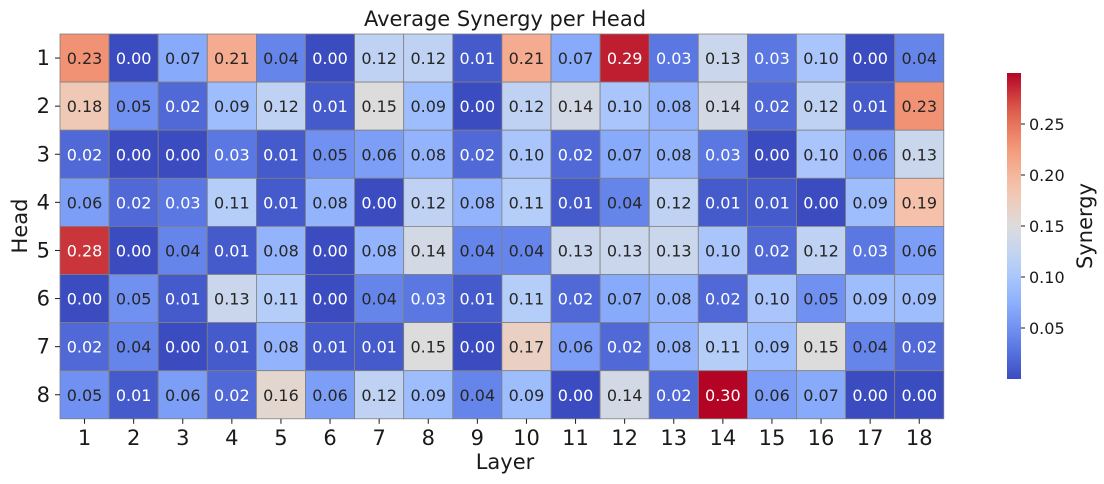 Image resolution: width=1104 pixels, height=484 pixels. Describe the element at coordinates (85, 106) in the screenshot. I see `cell-value-label: 0.18` at that location.